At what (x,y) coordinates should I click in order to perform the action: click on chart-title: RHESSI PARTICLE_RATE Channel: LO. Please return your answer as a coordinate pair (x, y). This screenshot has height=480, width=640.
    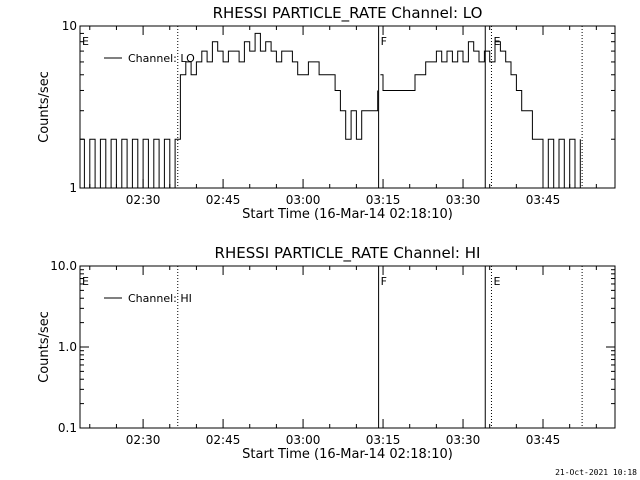
    Looking at the image, I should click on (348, 13).